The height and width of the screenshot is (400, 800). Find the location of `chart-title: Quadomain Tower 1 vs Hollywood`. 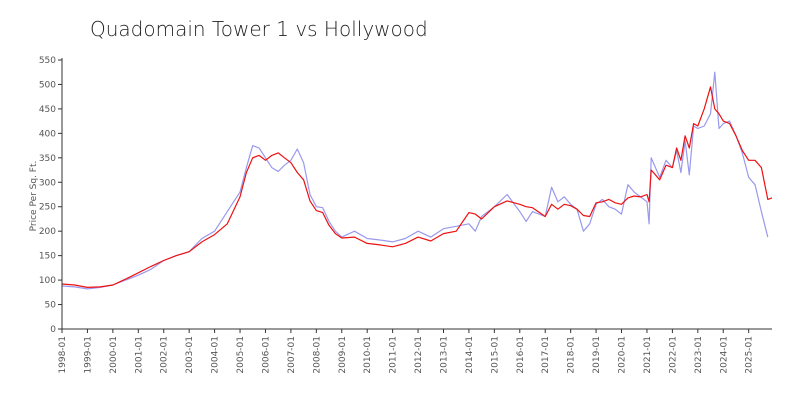

chart-title: Quadomain Tower 1 vs Hollywood is located at coordinates (259, 29).